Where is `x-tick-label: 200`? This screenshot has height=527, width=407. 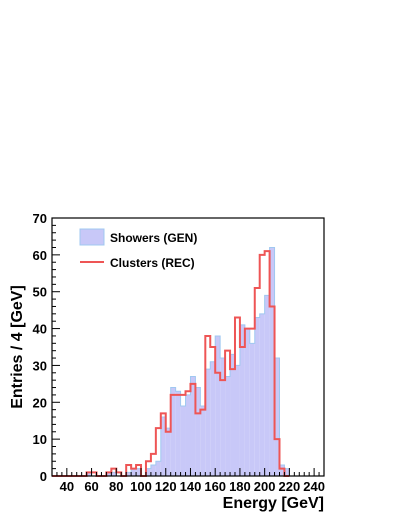 x-tick-label: 200 is located at coordinates (265, 486).